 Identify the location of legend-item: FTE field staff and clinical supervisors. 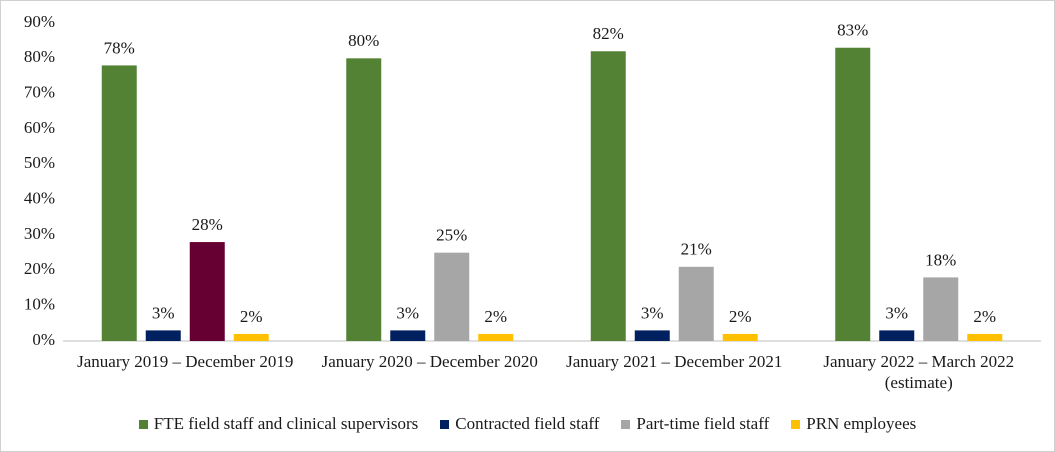
(278, 424).